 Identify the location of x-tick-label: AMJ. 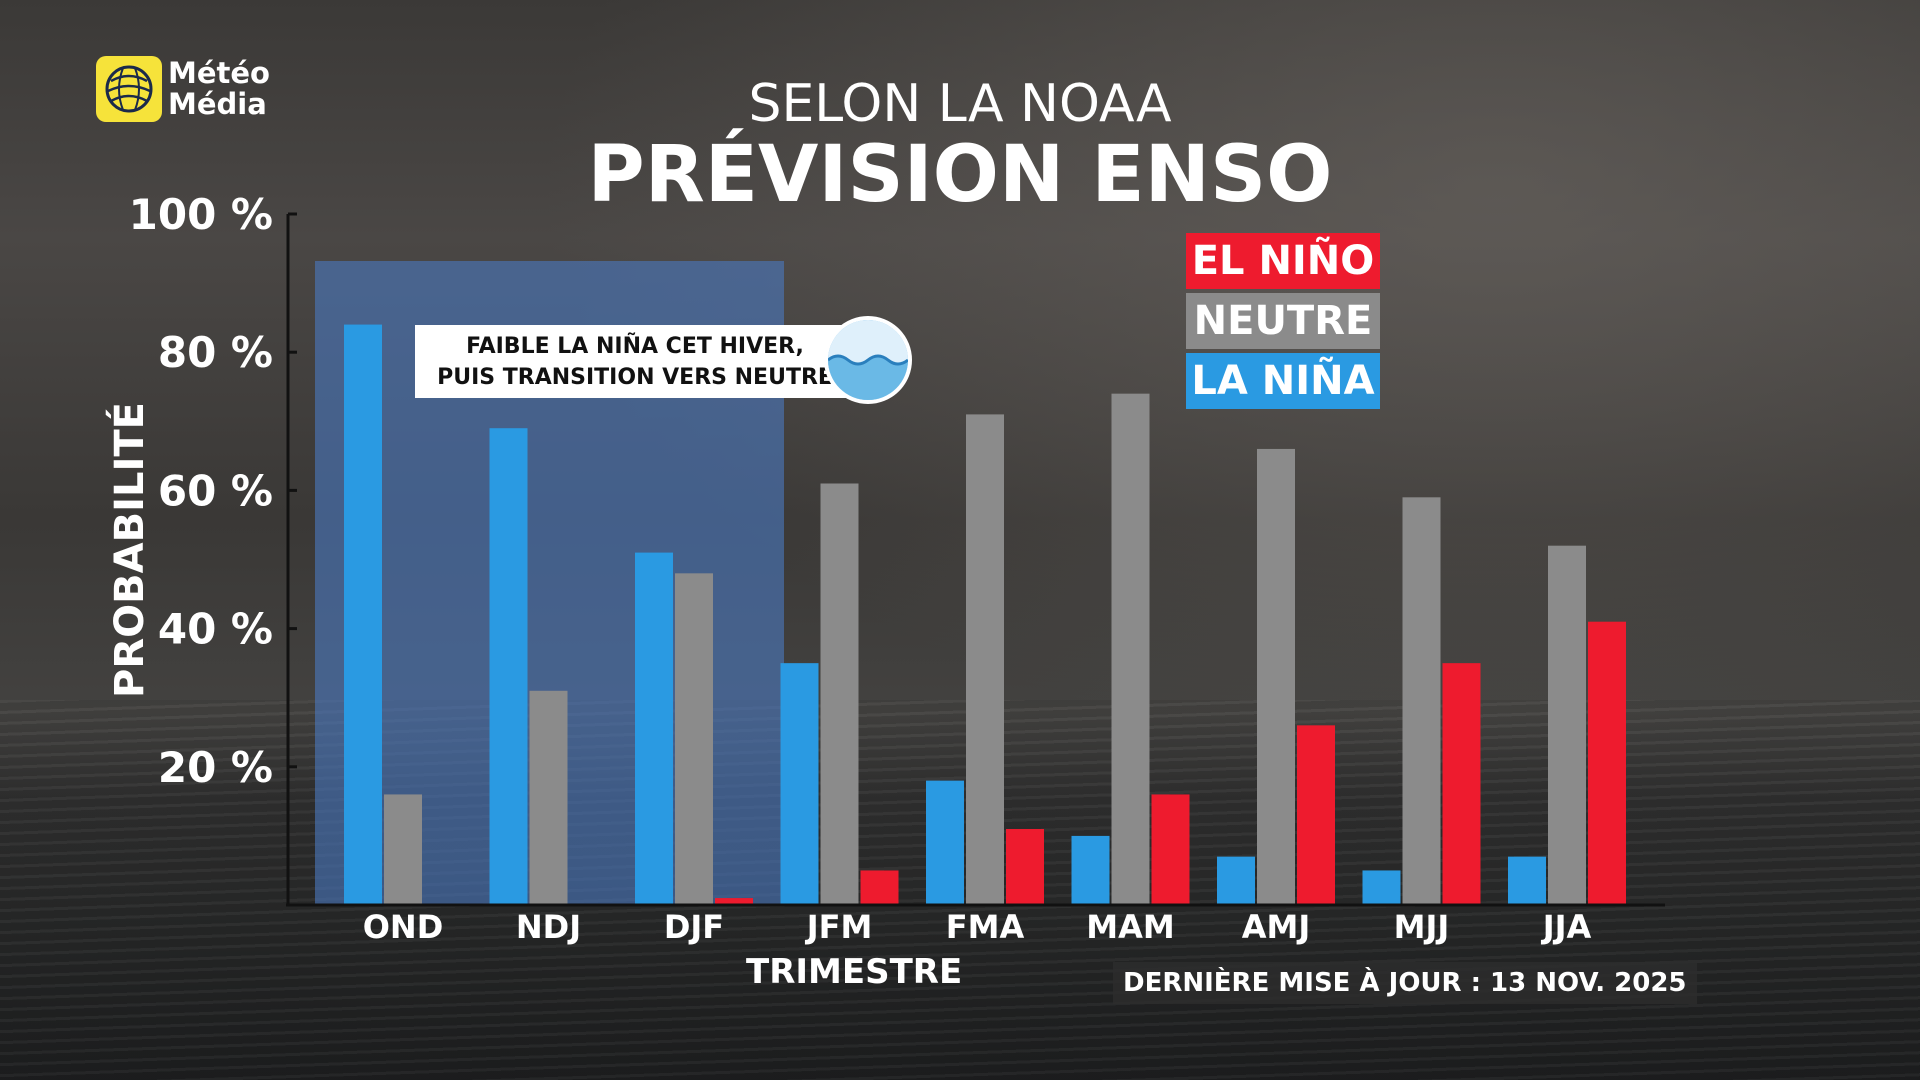
(1276, 927).